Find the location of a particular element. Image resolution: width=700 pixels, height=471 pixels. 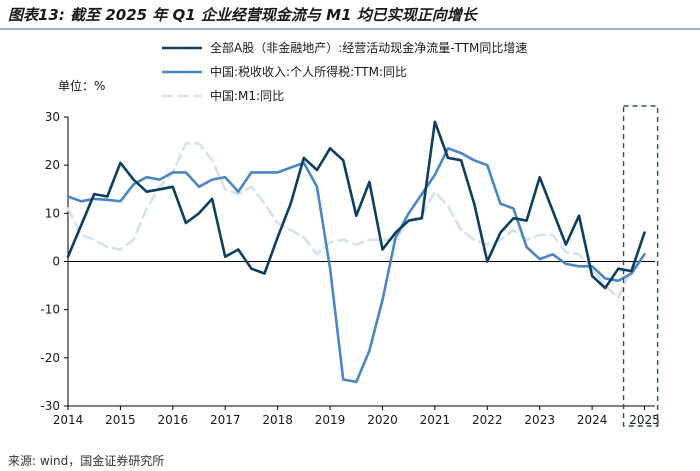

x-tick-label: 2016 is located at coordinates (173, 420).